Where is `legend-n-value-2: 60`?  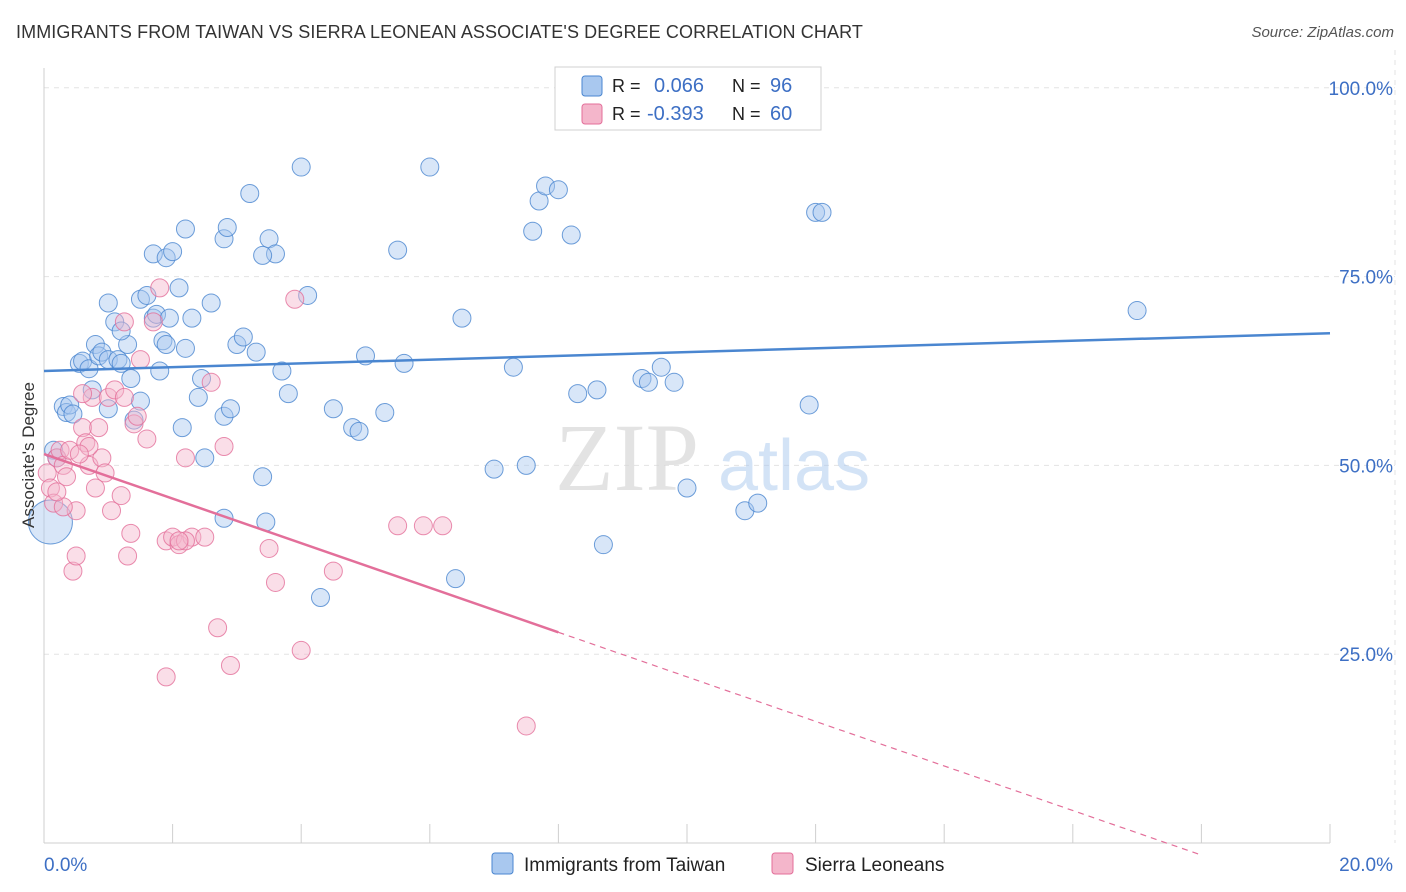
legend-n-value-2: 60 is located at coordinates (781, 114).